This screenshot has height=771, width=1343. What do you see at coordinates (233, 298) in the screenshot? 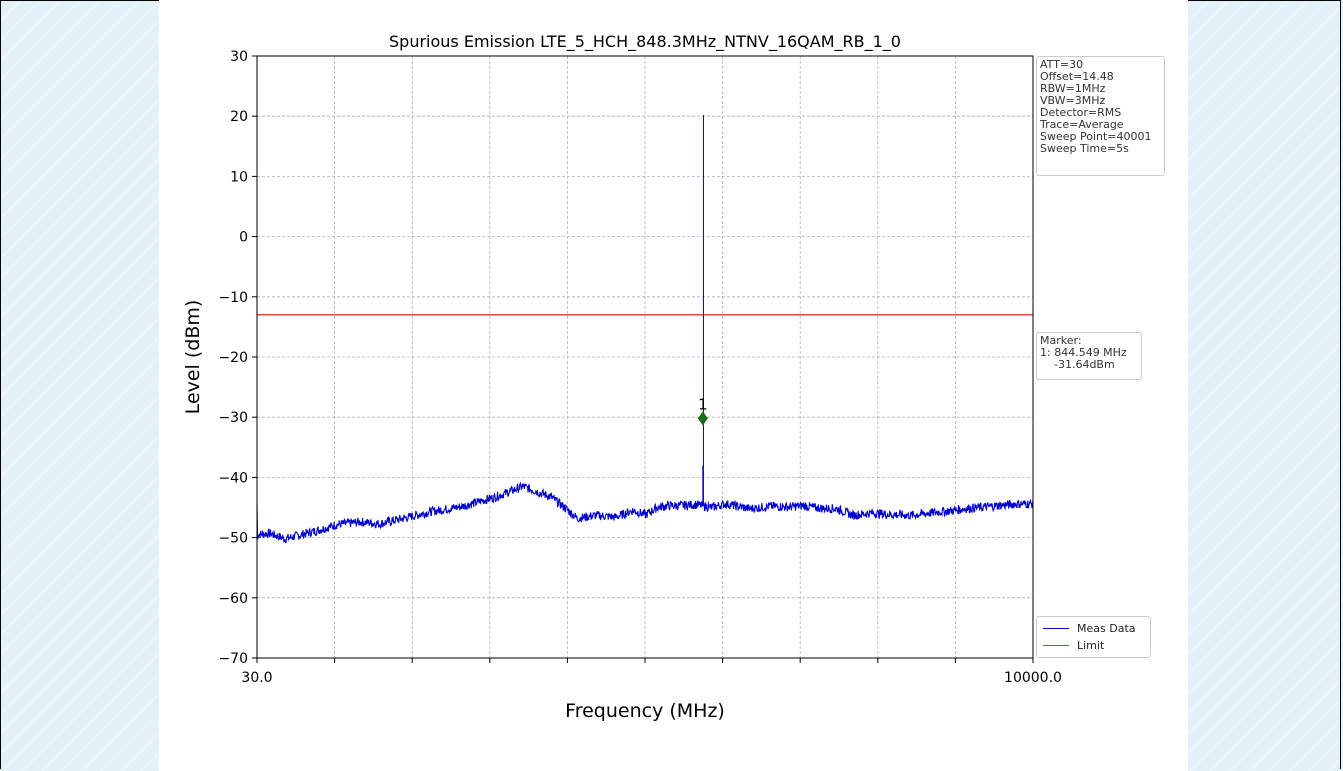
I see `y-tick-label: −10` at bounding box center [233, 298].